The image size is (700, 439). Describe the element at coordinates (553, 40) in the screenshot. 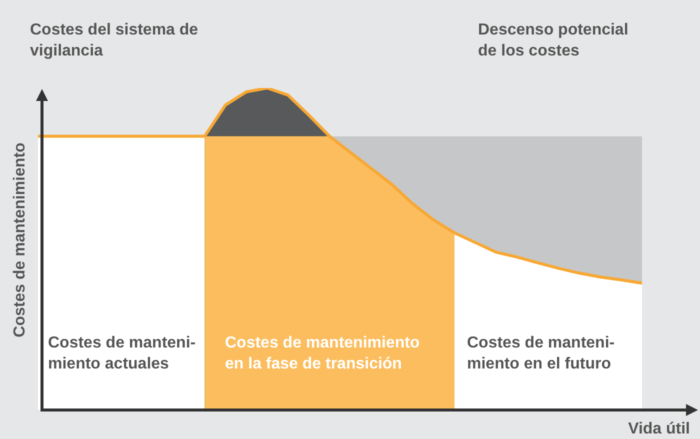

I see `text: Descenso potencial de los costes` at that location.